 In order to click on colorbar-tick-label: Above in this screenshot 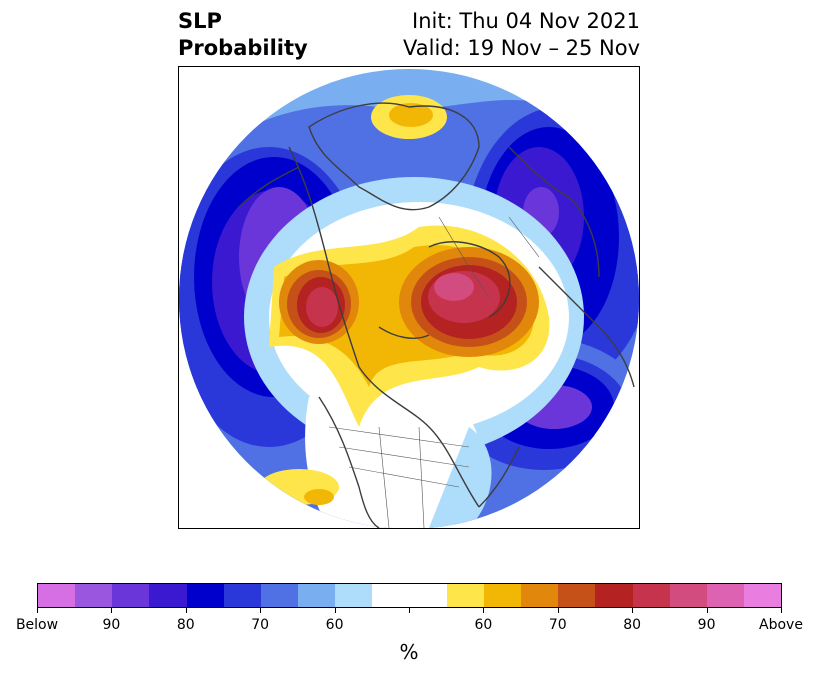, I will do `click(781, 625)`.